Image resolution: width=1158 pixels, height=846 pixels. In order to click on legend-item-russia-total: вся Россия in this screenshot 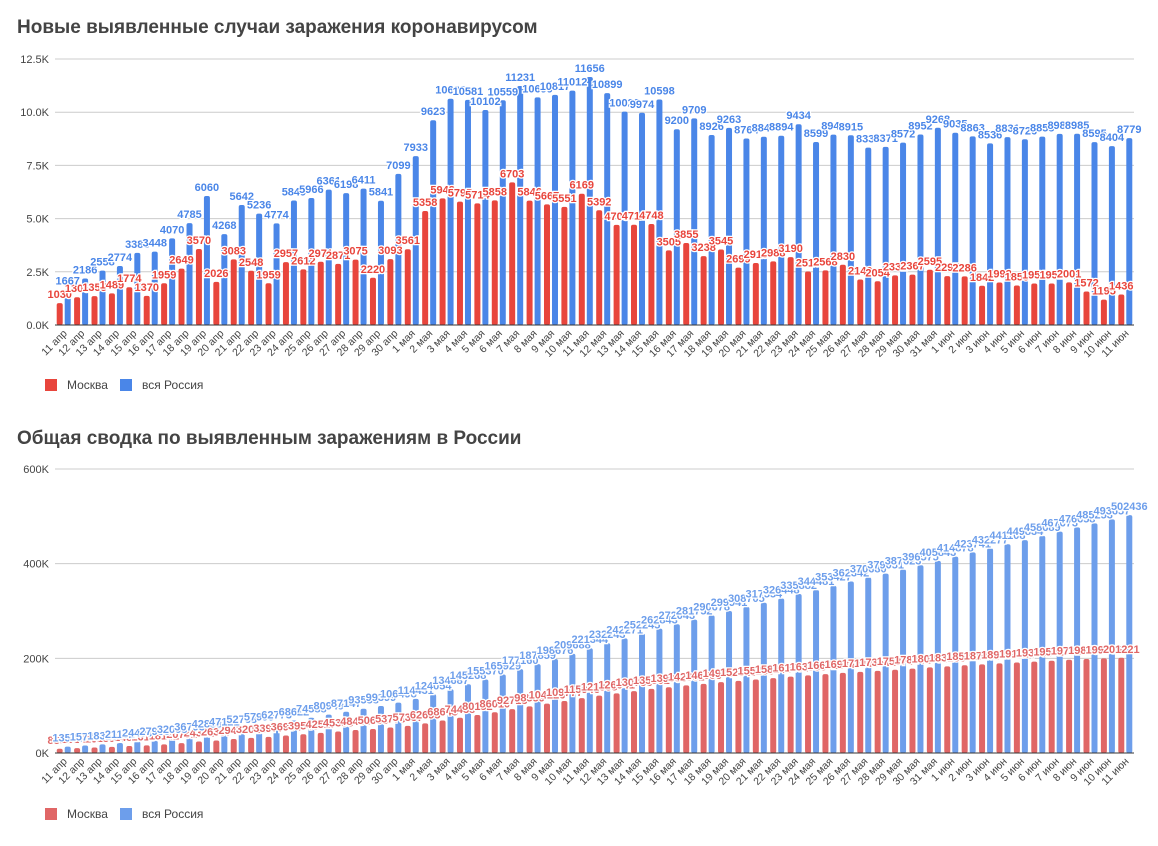, I will do `click(161, 814)`.